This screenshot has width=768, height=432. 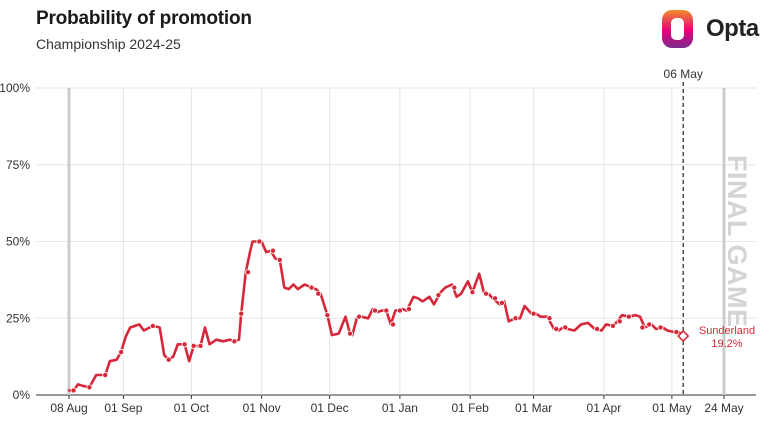 What do you see at coordinates (723, 408) in the screenshot?
I see `x-tick-label: 24 May` at bounding box center [723, 408].